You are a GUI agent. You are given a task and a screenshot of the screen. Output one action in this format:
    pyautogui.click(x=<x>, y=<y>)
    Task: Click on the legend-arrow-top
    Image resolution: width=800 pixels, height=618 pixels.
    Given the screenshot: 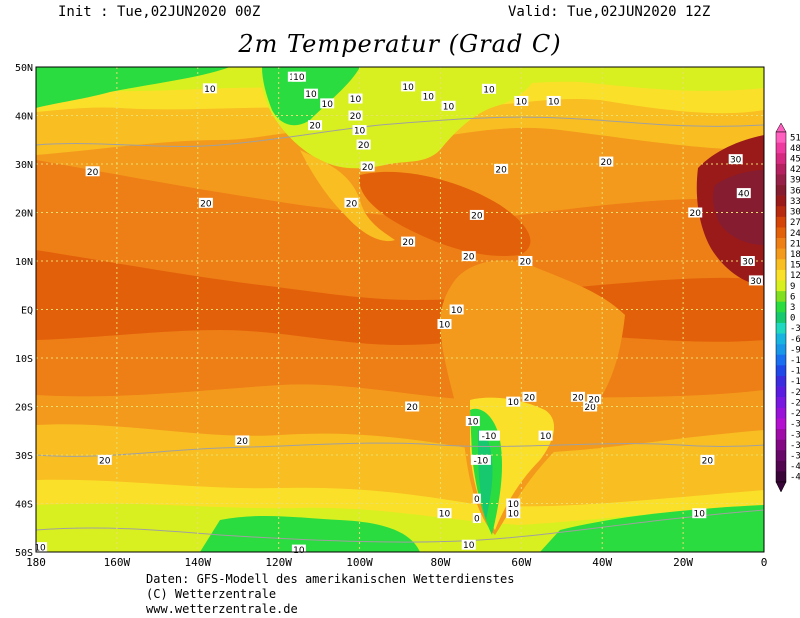 What is the action you would take?
    pyautogui.click(x=781, y=127)
    